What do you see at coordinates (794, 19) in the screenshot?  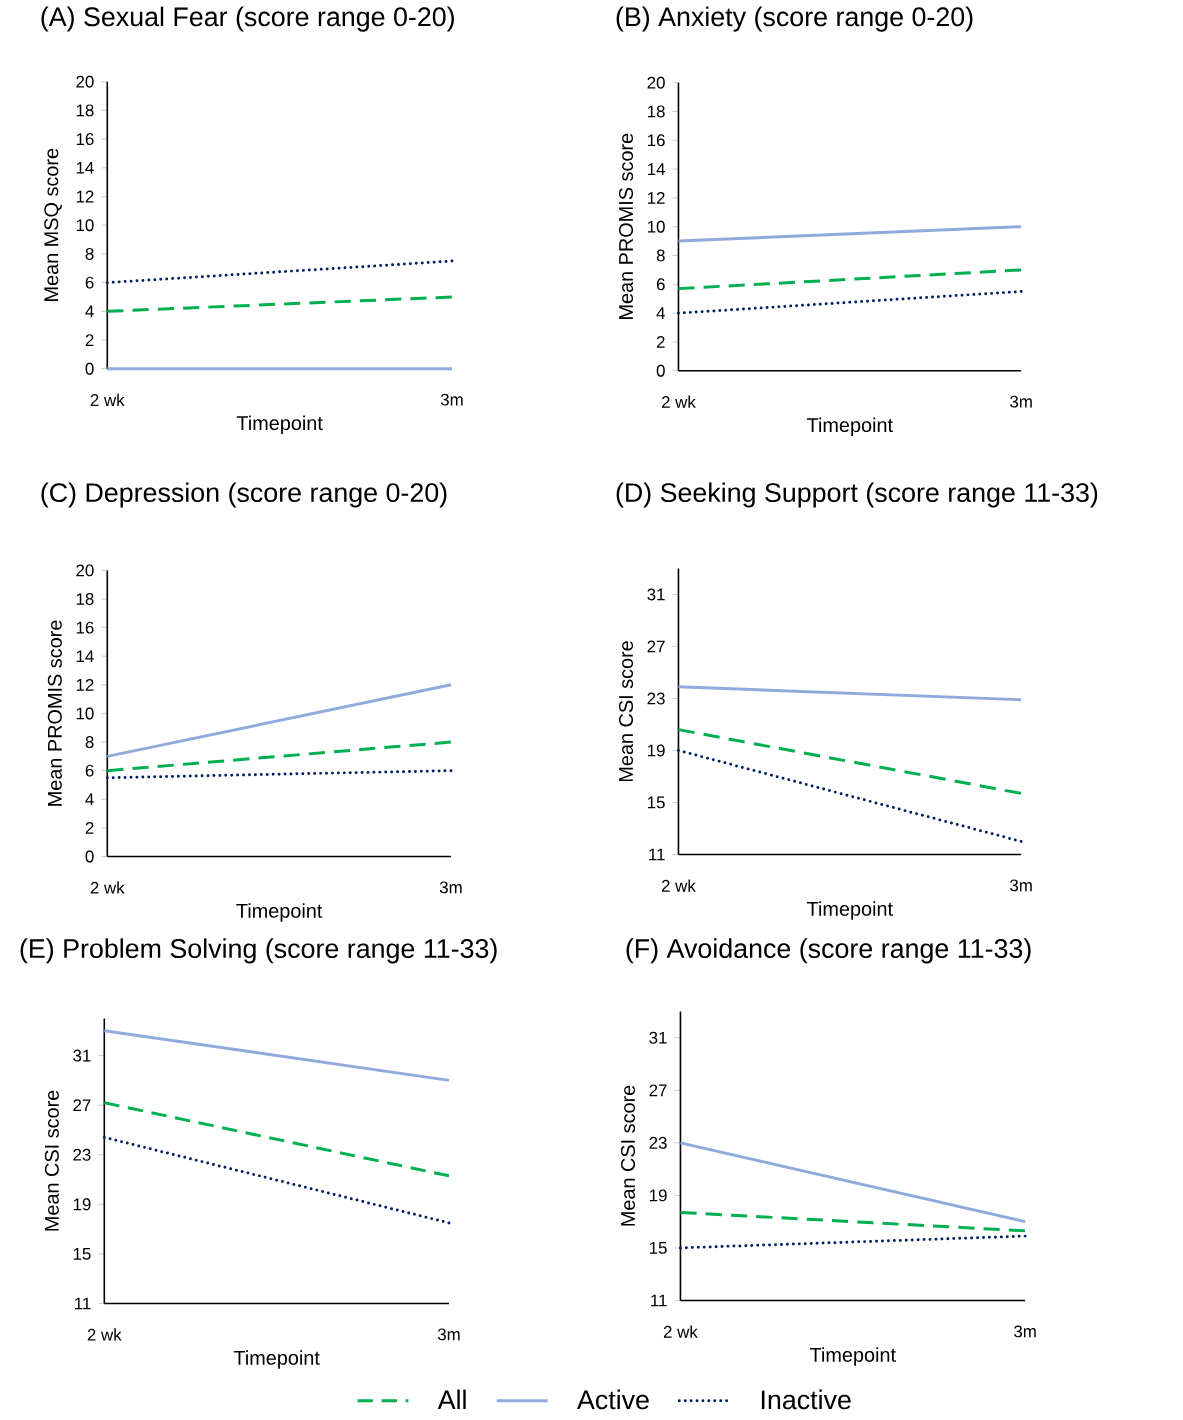 I see `chart-title: (B) Anxiety (score range 0-20)` at bounding box center [794, 19].